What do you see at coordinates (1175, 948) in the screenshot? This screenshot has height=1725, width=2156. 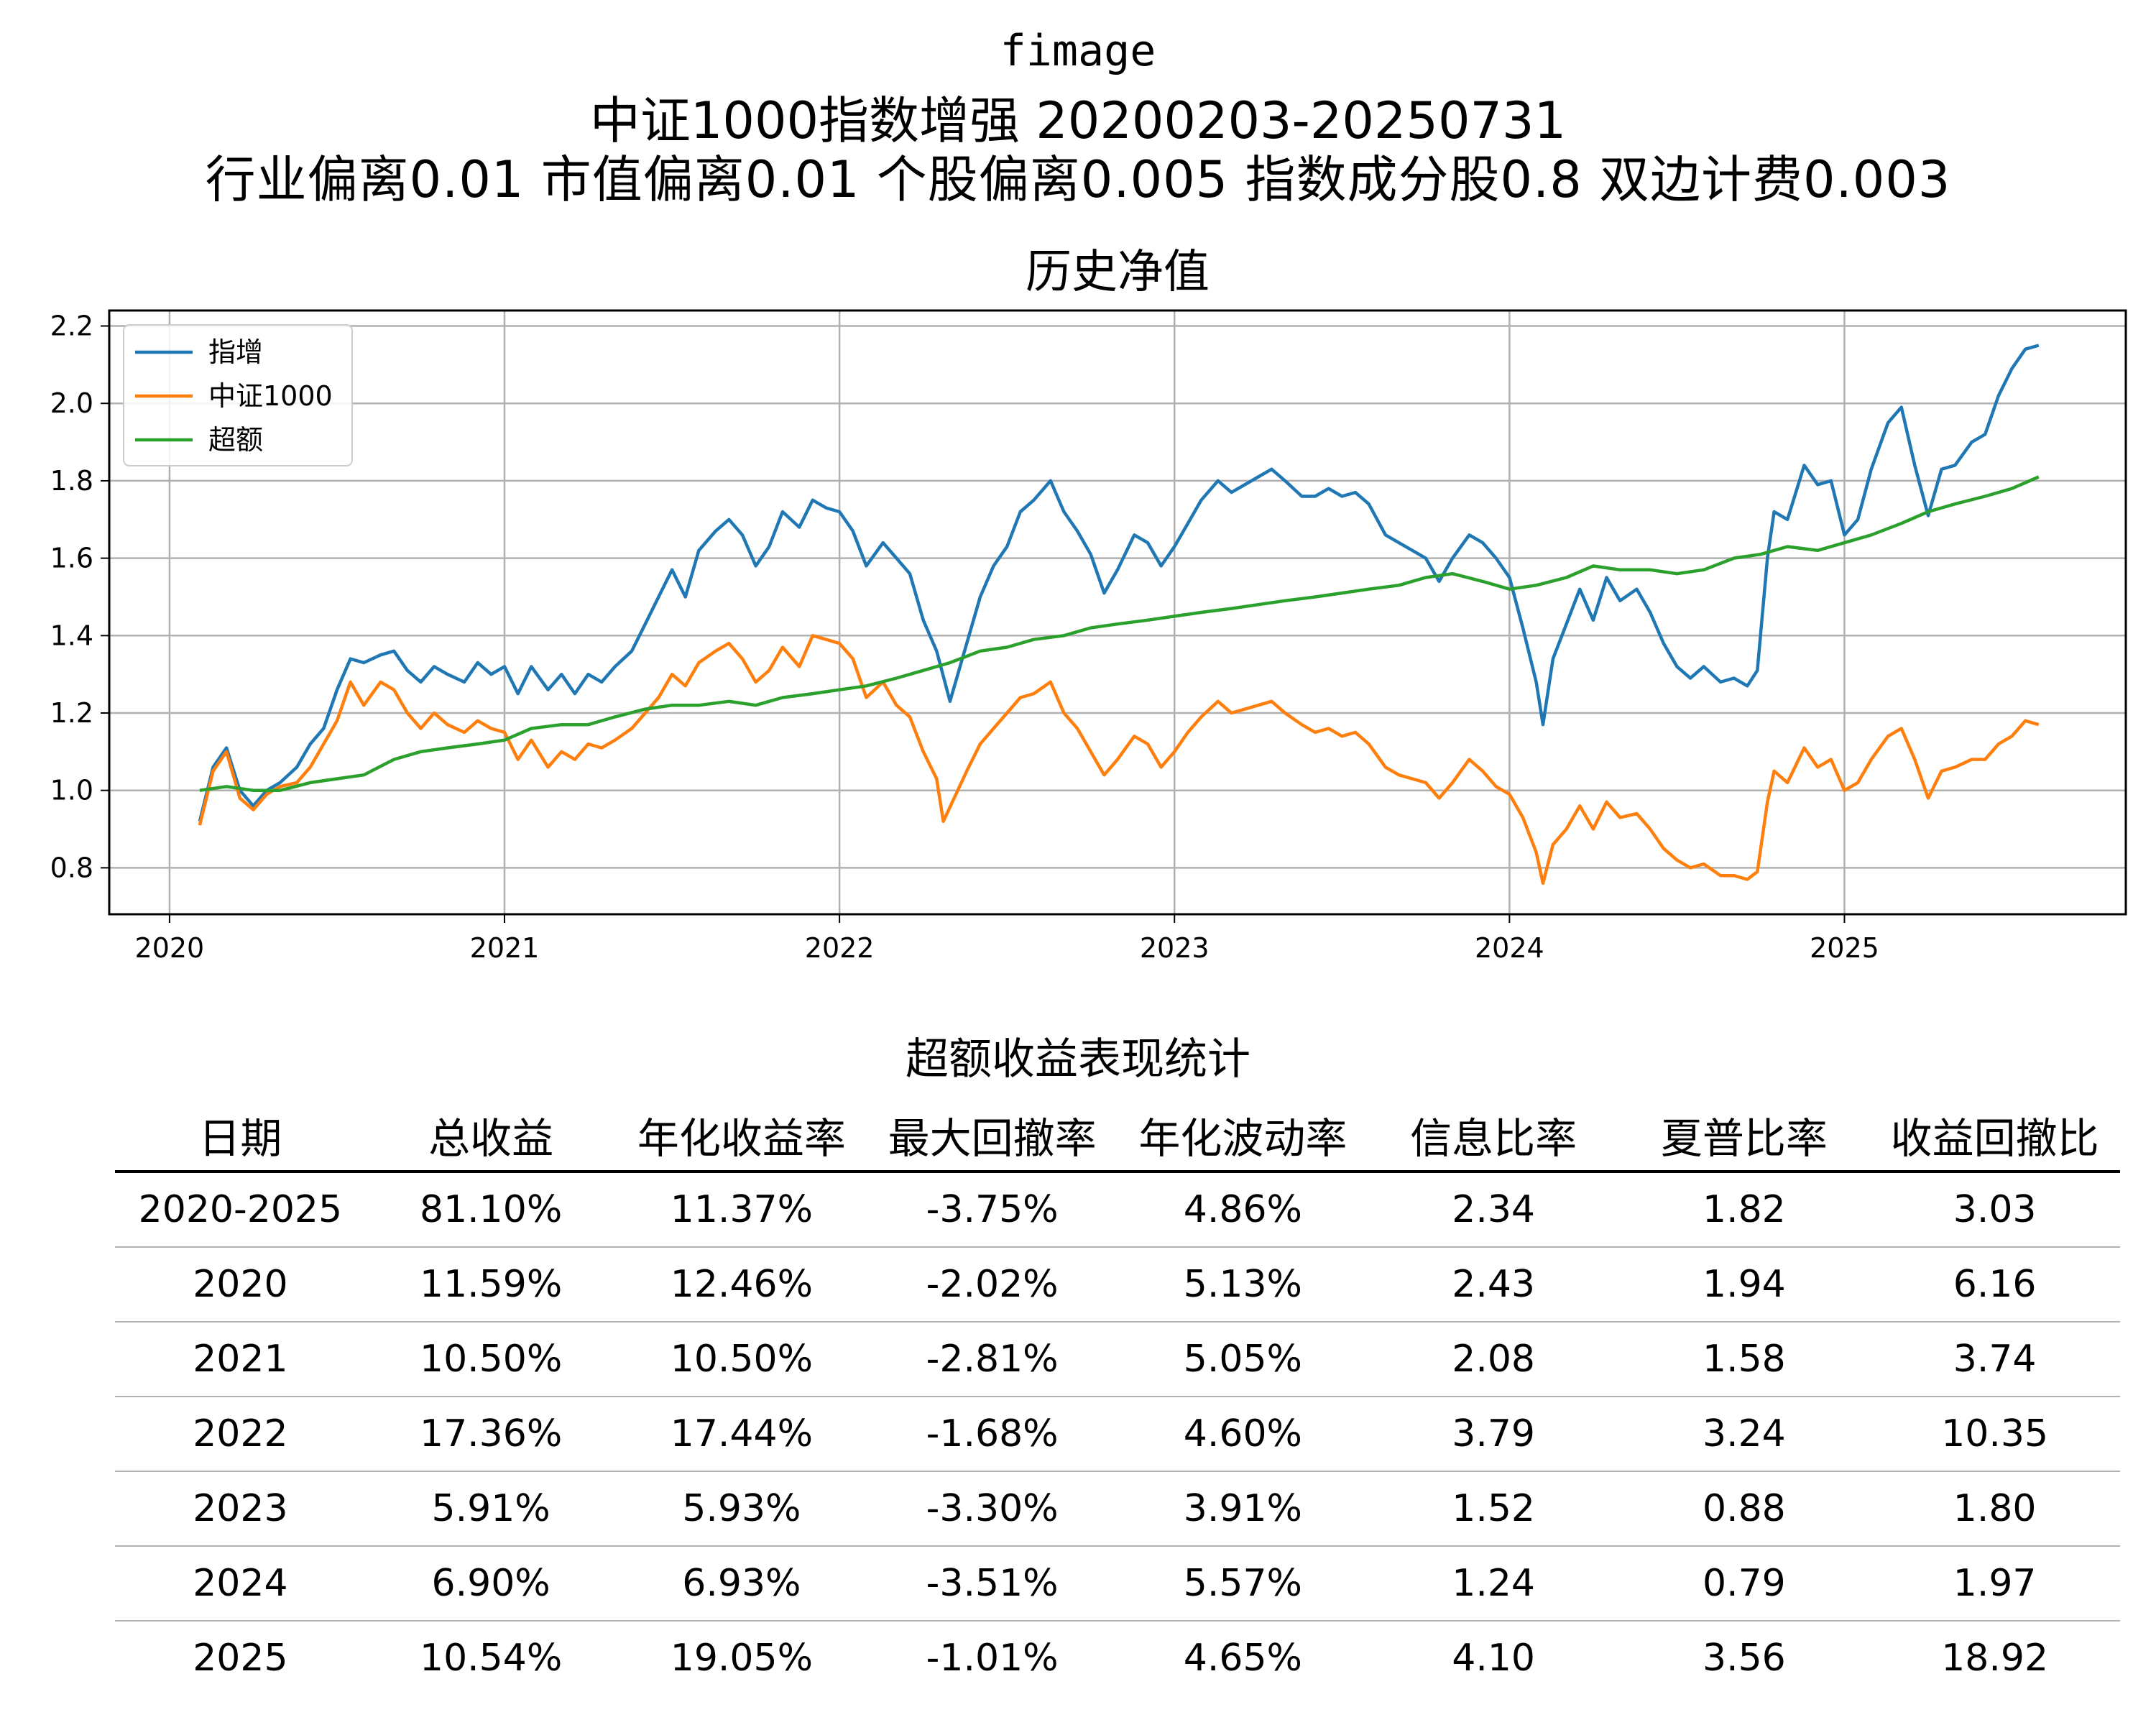 I see `x-tick-label: 2023` at bounding box center [1175, 948].